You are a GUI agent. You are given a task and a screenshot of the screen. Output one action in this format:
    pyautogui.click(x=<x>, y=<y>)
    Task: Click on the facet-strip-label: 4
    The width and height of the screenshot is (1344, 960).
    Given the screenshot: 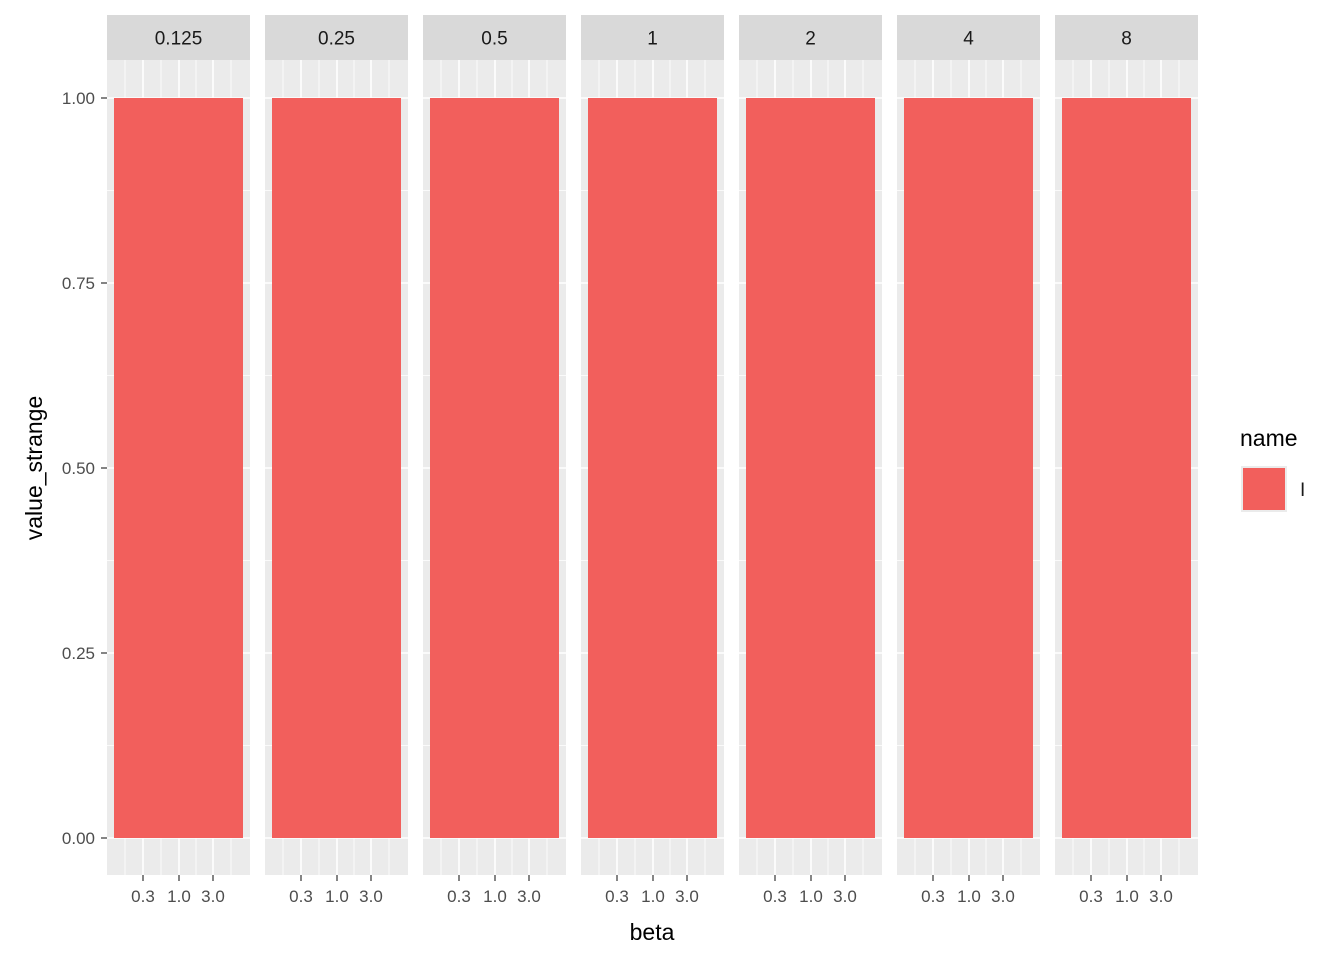 What is the action you would take?
    pyautogui.click(x=968, y=39)
    